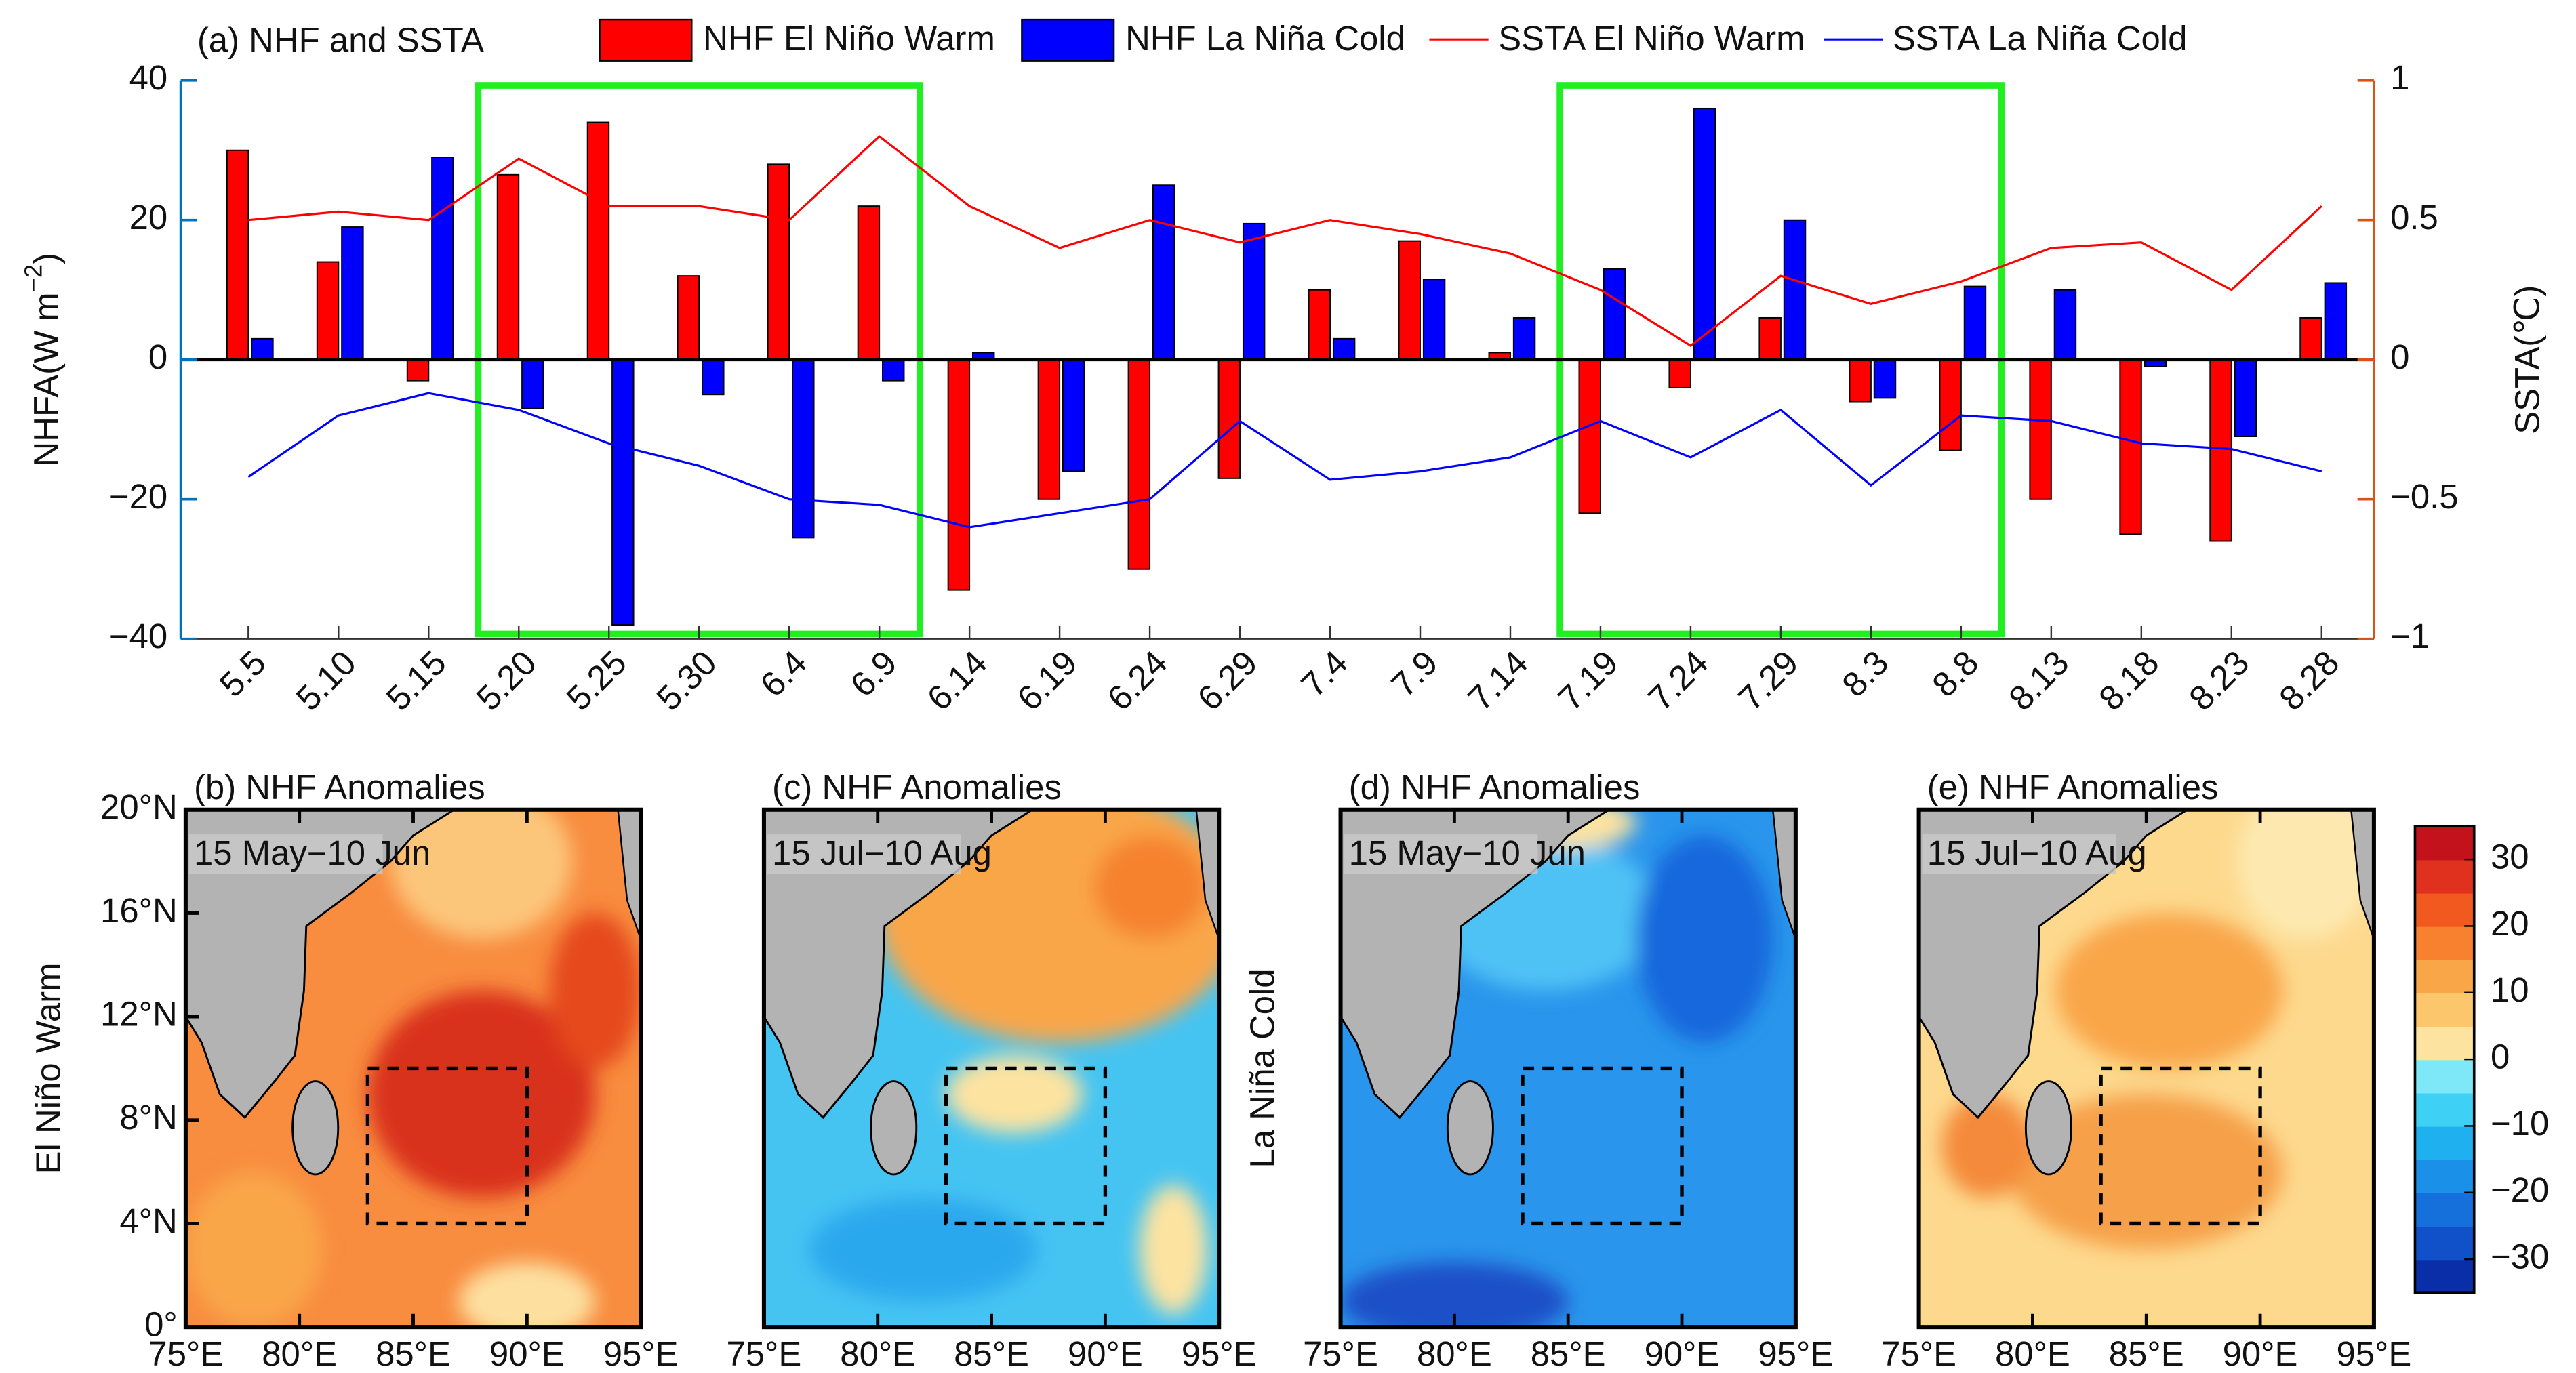  I want to click on map-title: (d) NHF Anomalies, so click(1495, 787).